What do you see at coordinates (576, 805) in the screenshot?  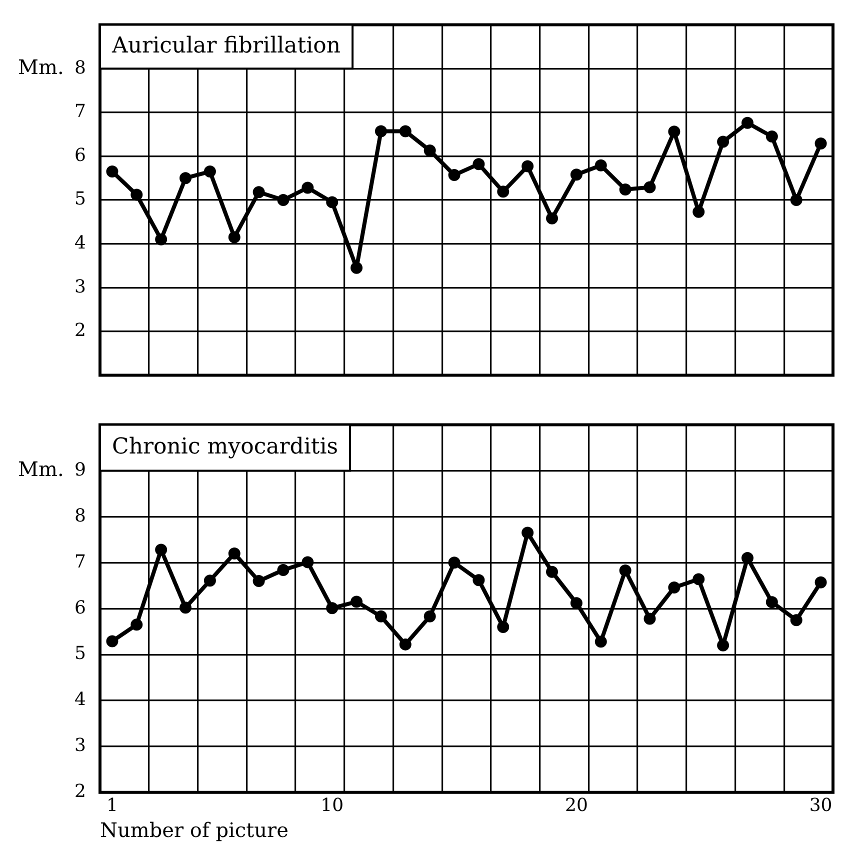 I see `x-tick-label: 20` at bounding box center [576, 805].